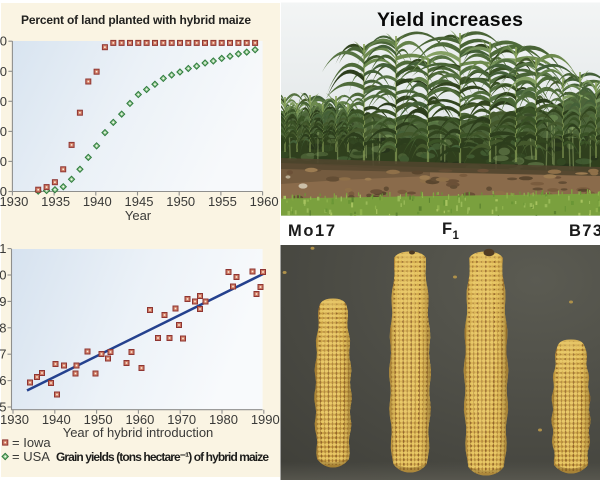 Image resolution: width=600 pixels, height=485 pixels. I want to click on svg-text: = Iowa, so click(31, 442).